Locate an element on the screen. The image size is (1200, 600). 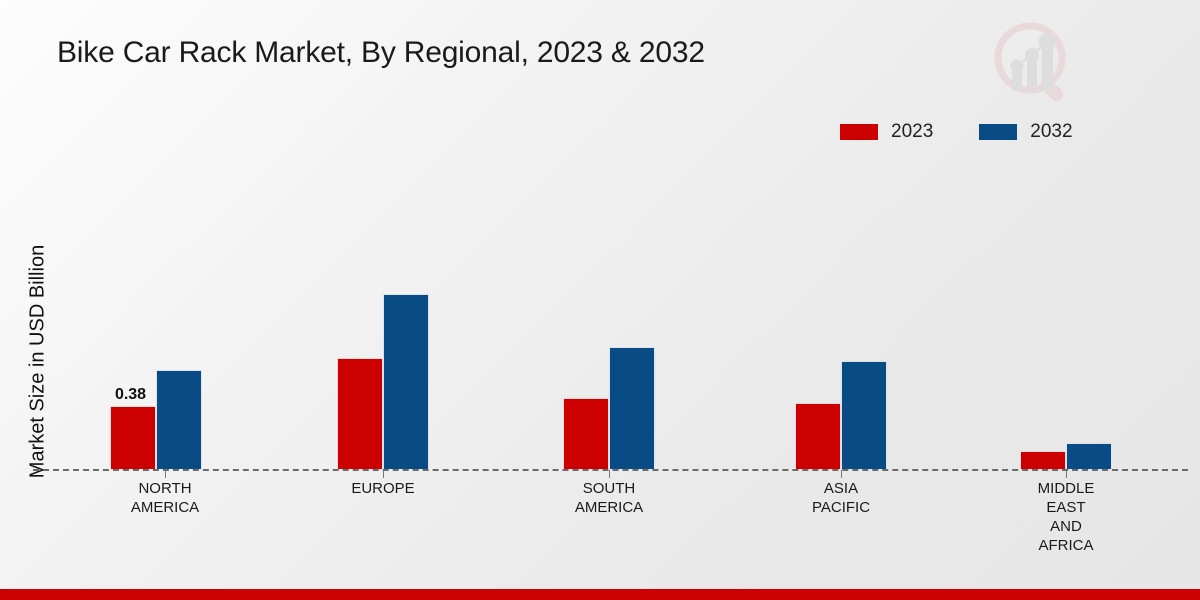
x-label-asia-pacific: ASIA PACIFIC is located at coordinates (841, 498).